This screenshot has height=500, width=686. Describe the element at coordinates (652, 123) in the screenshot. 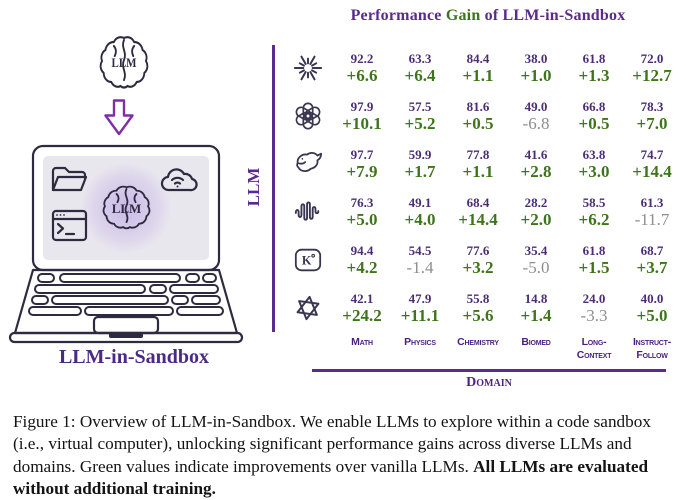

I see `gain-value: +7.0` at that location.